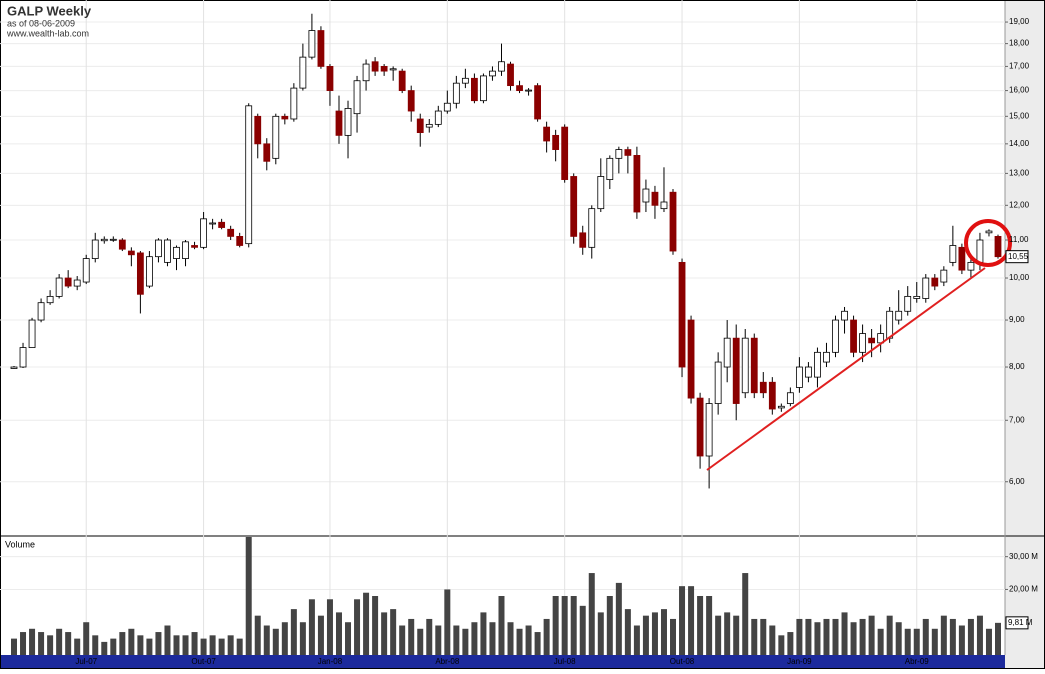  Describe the element at coordinates (1019, 66) in the screenshot. I see `y-tick-label: 17,00` at that location.